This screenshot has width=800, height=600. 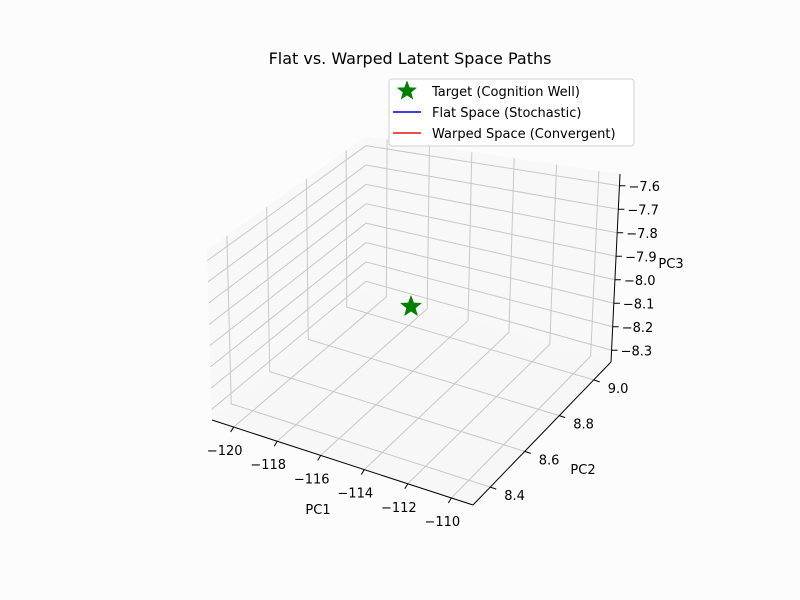 I want to click on target-star-marker, so click(x=411, y=305).